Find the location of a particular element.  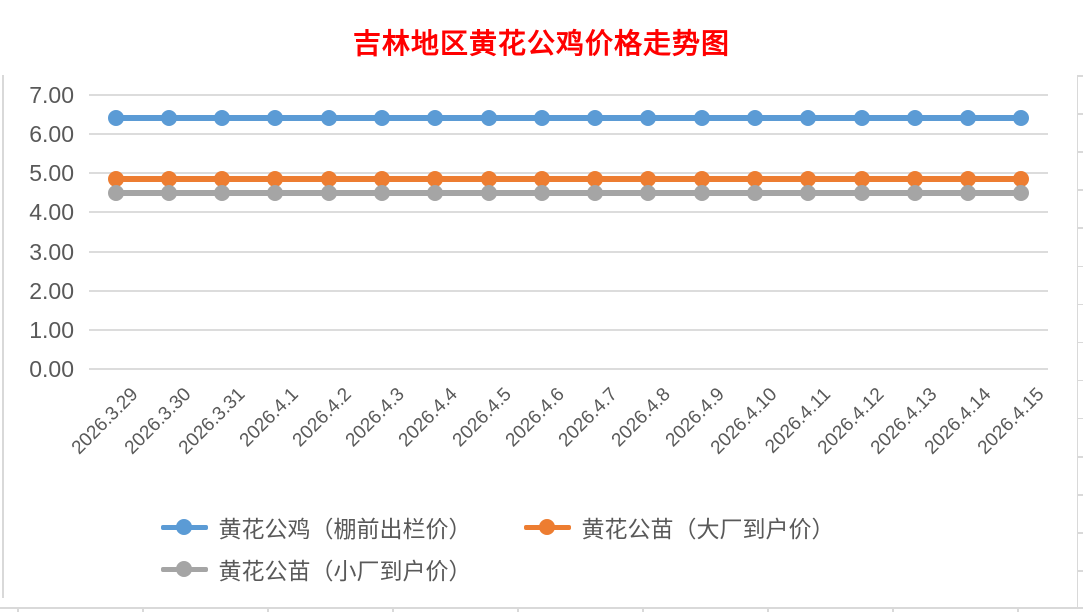

x-axis-label: 2026.4.4 is located at coordinates (429, 418).